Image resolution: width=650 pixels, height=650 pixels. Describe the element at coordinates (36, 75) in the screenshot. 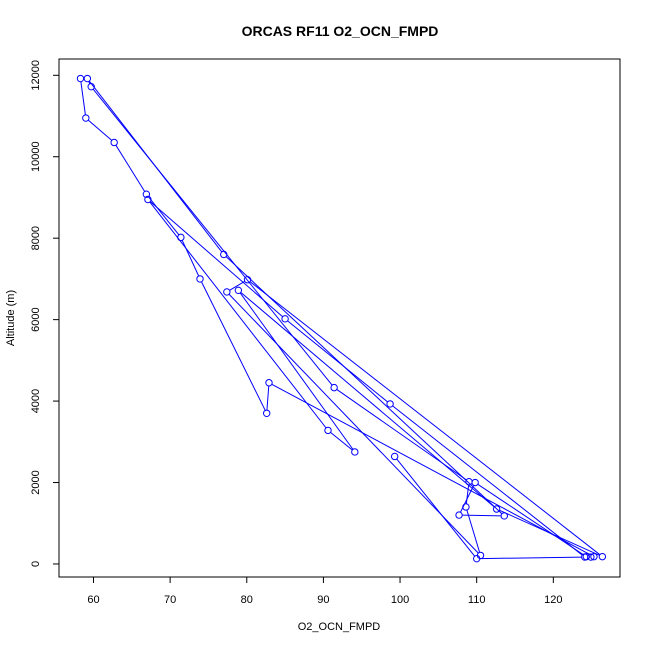

I see `y-tick-label: 12000` at that location.